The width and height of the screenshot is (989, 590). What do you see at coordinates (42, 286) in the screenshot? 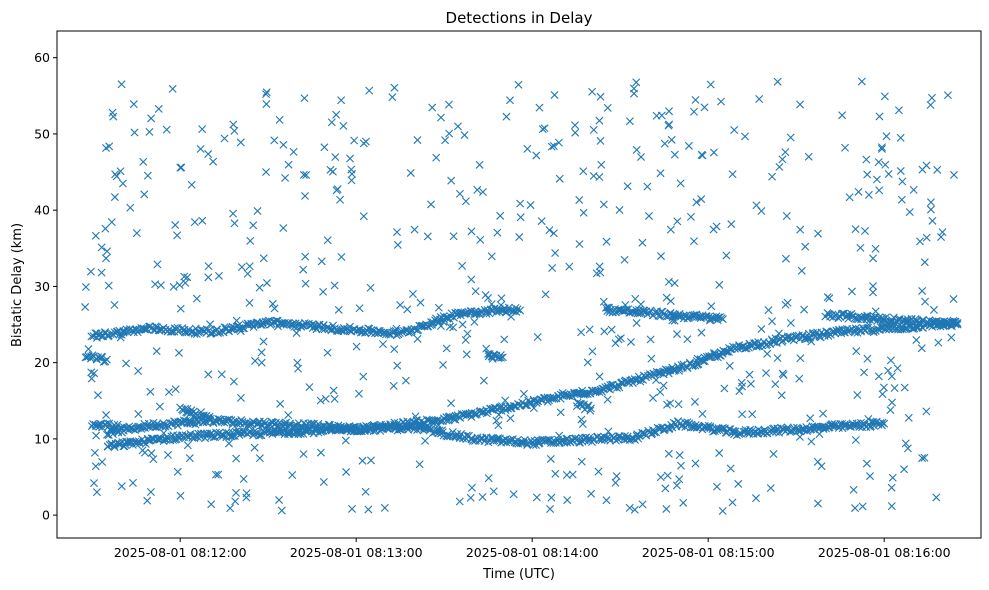
I see `y-tick-label: 30` at bounding box center [42, 286].